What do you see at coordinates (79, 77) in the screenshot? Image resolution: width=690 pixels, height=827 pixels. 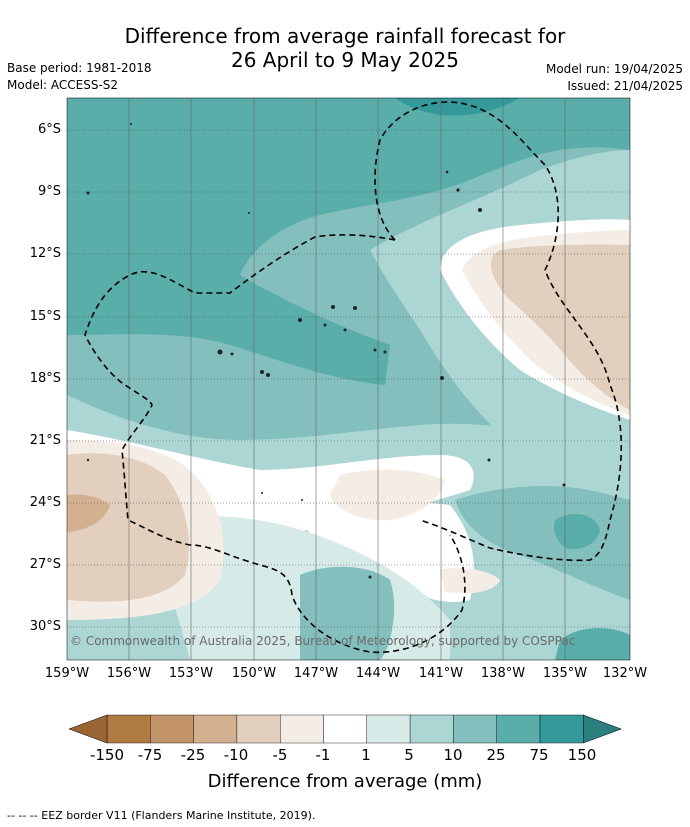 I see `meta-left: Base period: 1981-2018 Model: ACCESS-S2` at bounding box center [79, 77].